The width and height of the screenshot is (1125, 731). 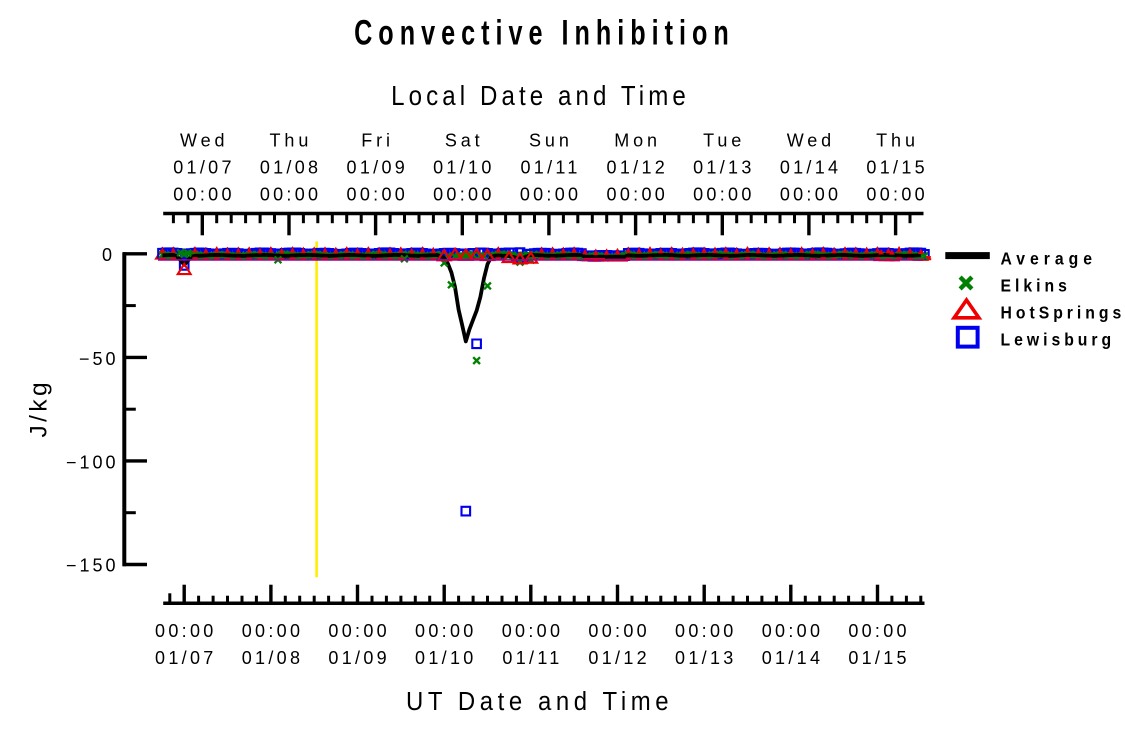 What do you see at coordinates (540, 95) in the screenshot?
I see `svg-text: Local Date and Time` at bounding box center [540, 95].